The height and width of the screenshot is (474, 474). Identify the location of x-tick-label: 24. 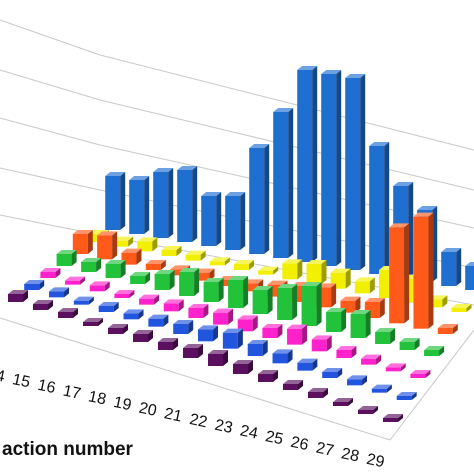
(248, 432).